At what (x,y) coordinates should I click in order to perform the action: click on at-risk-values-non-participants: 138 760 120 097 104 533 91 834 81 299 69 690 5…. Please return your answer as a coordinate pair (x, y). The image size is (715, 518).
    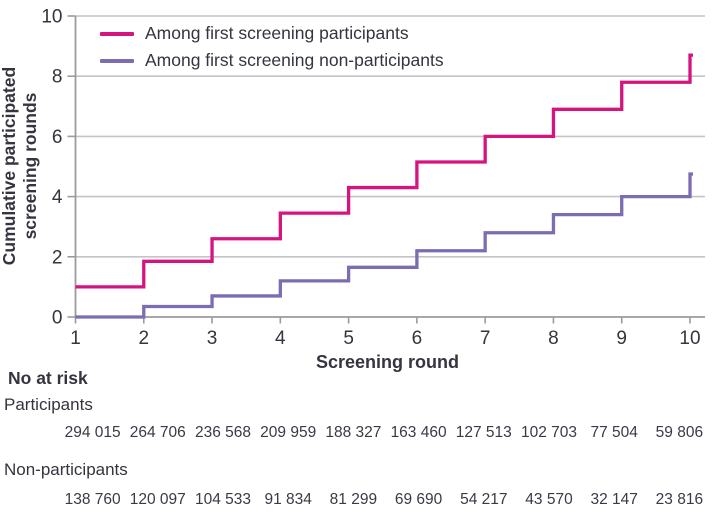
    Looking at the image, I should click on (386, 500).